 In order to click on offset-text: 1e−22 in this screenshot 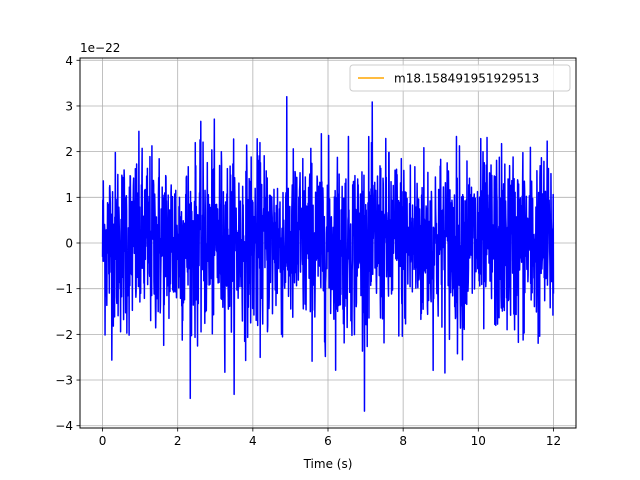, I will do `click(100, 48)`.